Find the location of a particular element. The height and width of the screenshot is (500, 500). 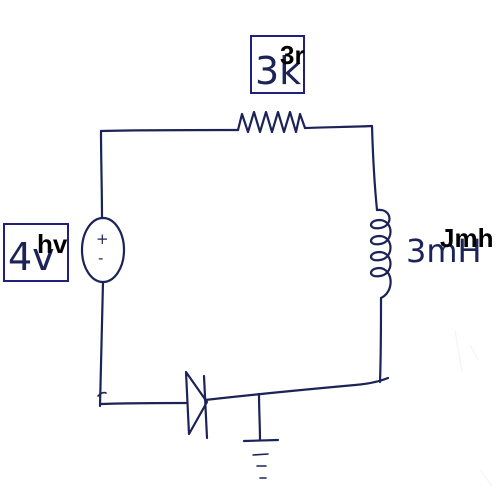

wire-left-lower is located at coordinates (101, 344).